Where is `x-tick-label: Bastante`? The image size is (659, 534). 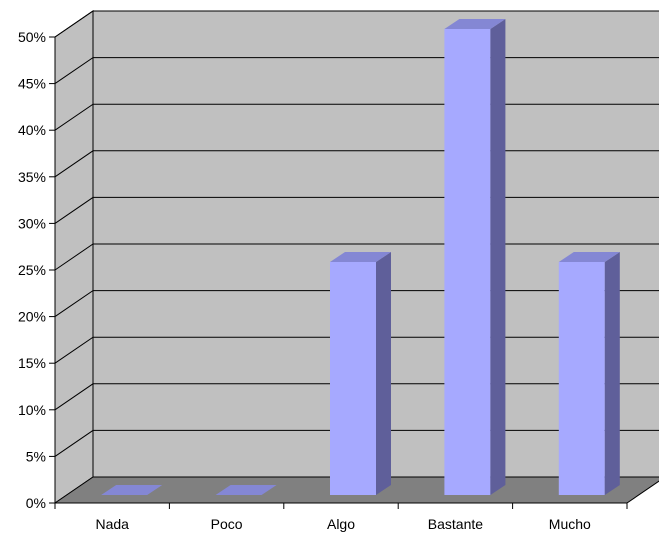
x-tick-label: Bastante is located at coordinates (455, 524).